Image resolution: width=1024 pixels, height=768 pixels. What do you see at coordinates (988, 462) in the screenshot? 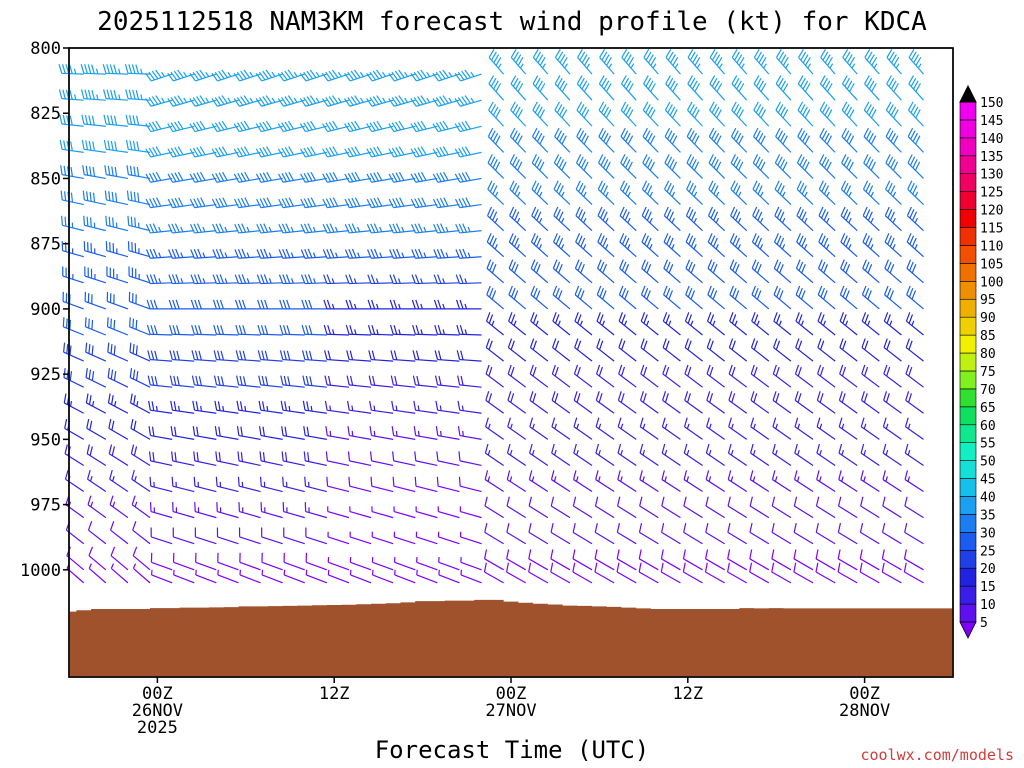
I see `colorbar-label: 50` at bounding box center [988, 462].